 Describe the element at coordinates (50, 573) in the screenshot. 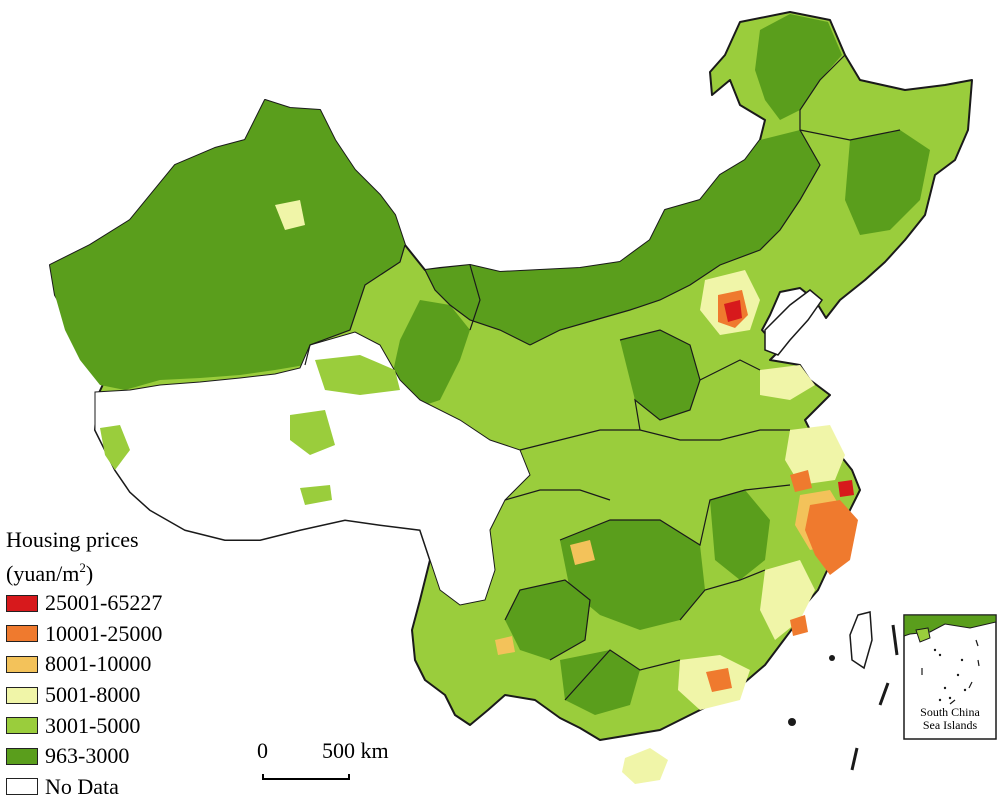

I see `legend-unit: (yuan/m2)` at that location.